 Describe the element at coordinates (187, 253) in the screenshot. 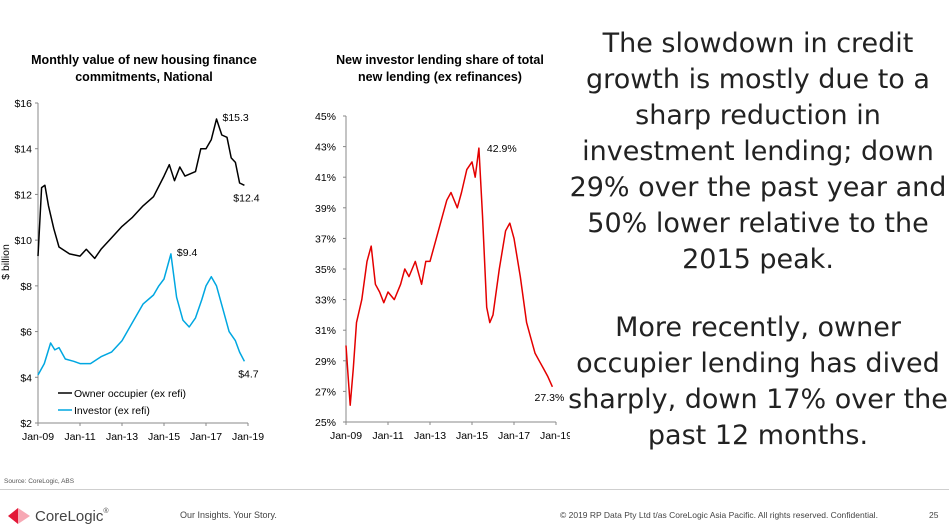

I see `data-label-investor-peak: $9.4` at that location.